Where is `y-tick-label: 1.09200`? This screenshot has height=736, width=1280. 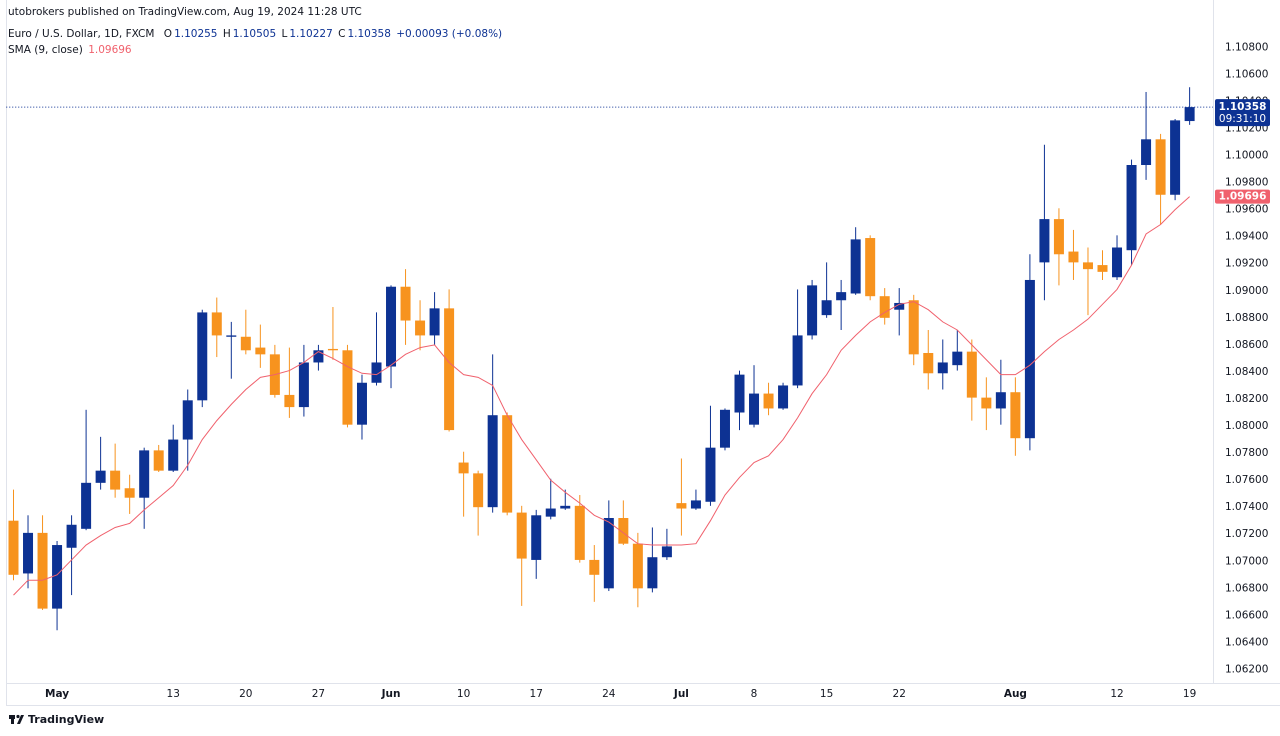 y-tick-label: 1.09200 is located at coordinates (1246, 264).